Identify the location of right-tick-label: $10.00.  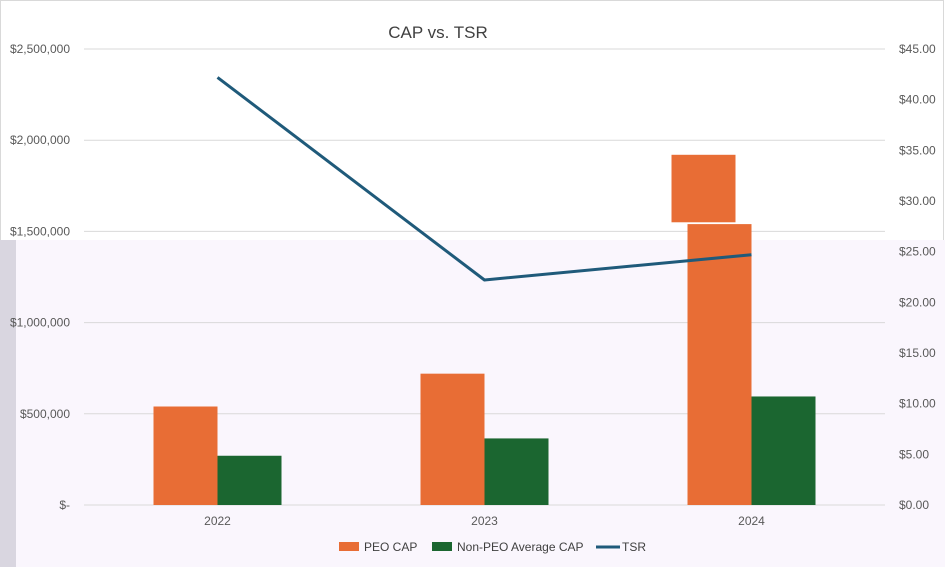
(917, 404).